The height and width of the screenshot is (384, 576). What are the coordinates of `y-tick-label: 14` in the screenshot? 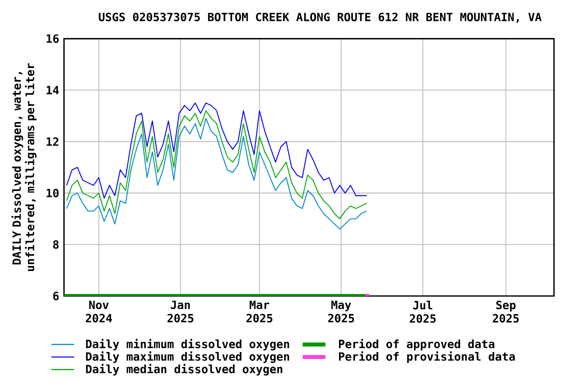 It's located at (52, 90).